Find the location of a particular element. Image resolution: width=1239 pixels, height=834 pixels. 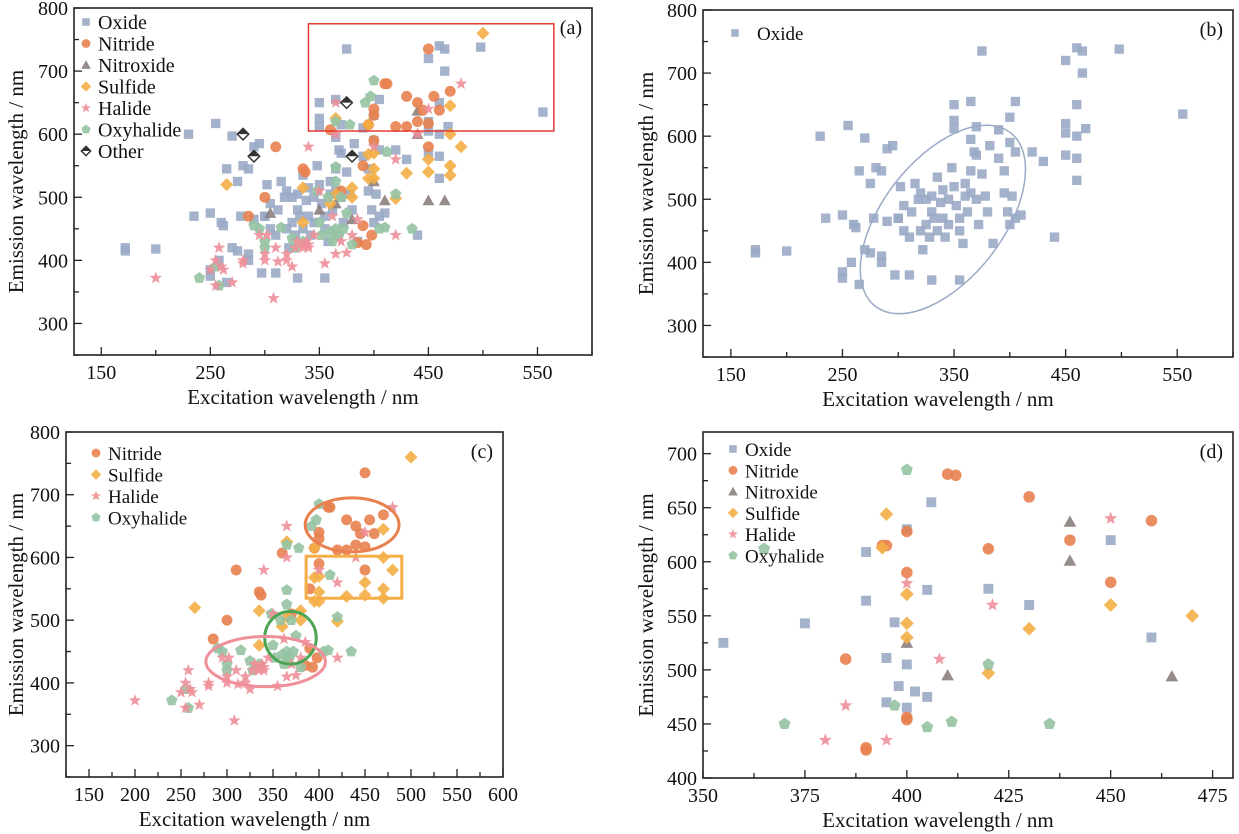

legend-marker-sulfide is located at coordinates (86, 86).